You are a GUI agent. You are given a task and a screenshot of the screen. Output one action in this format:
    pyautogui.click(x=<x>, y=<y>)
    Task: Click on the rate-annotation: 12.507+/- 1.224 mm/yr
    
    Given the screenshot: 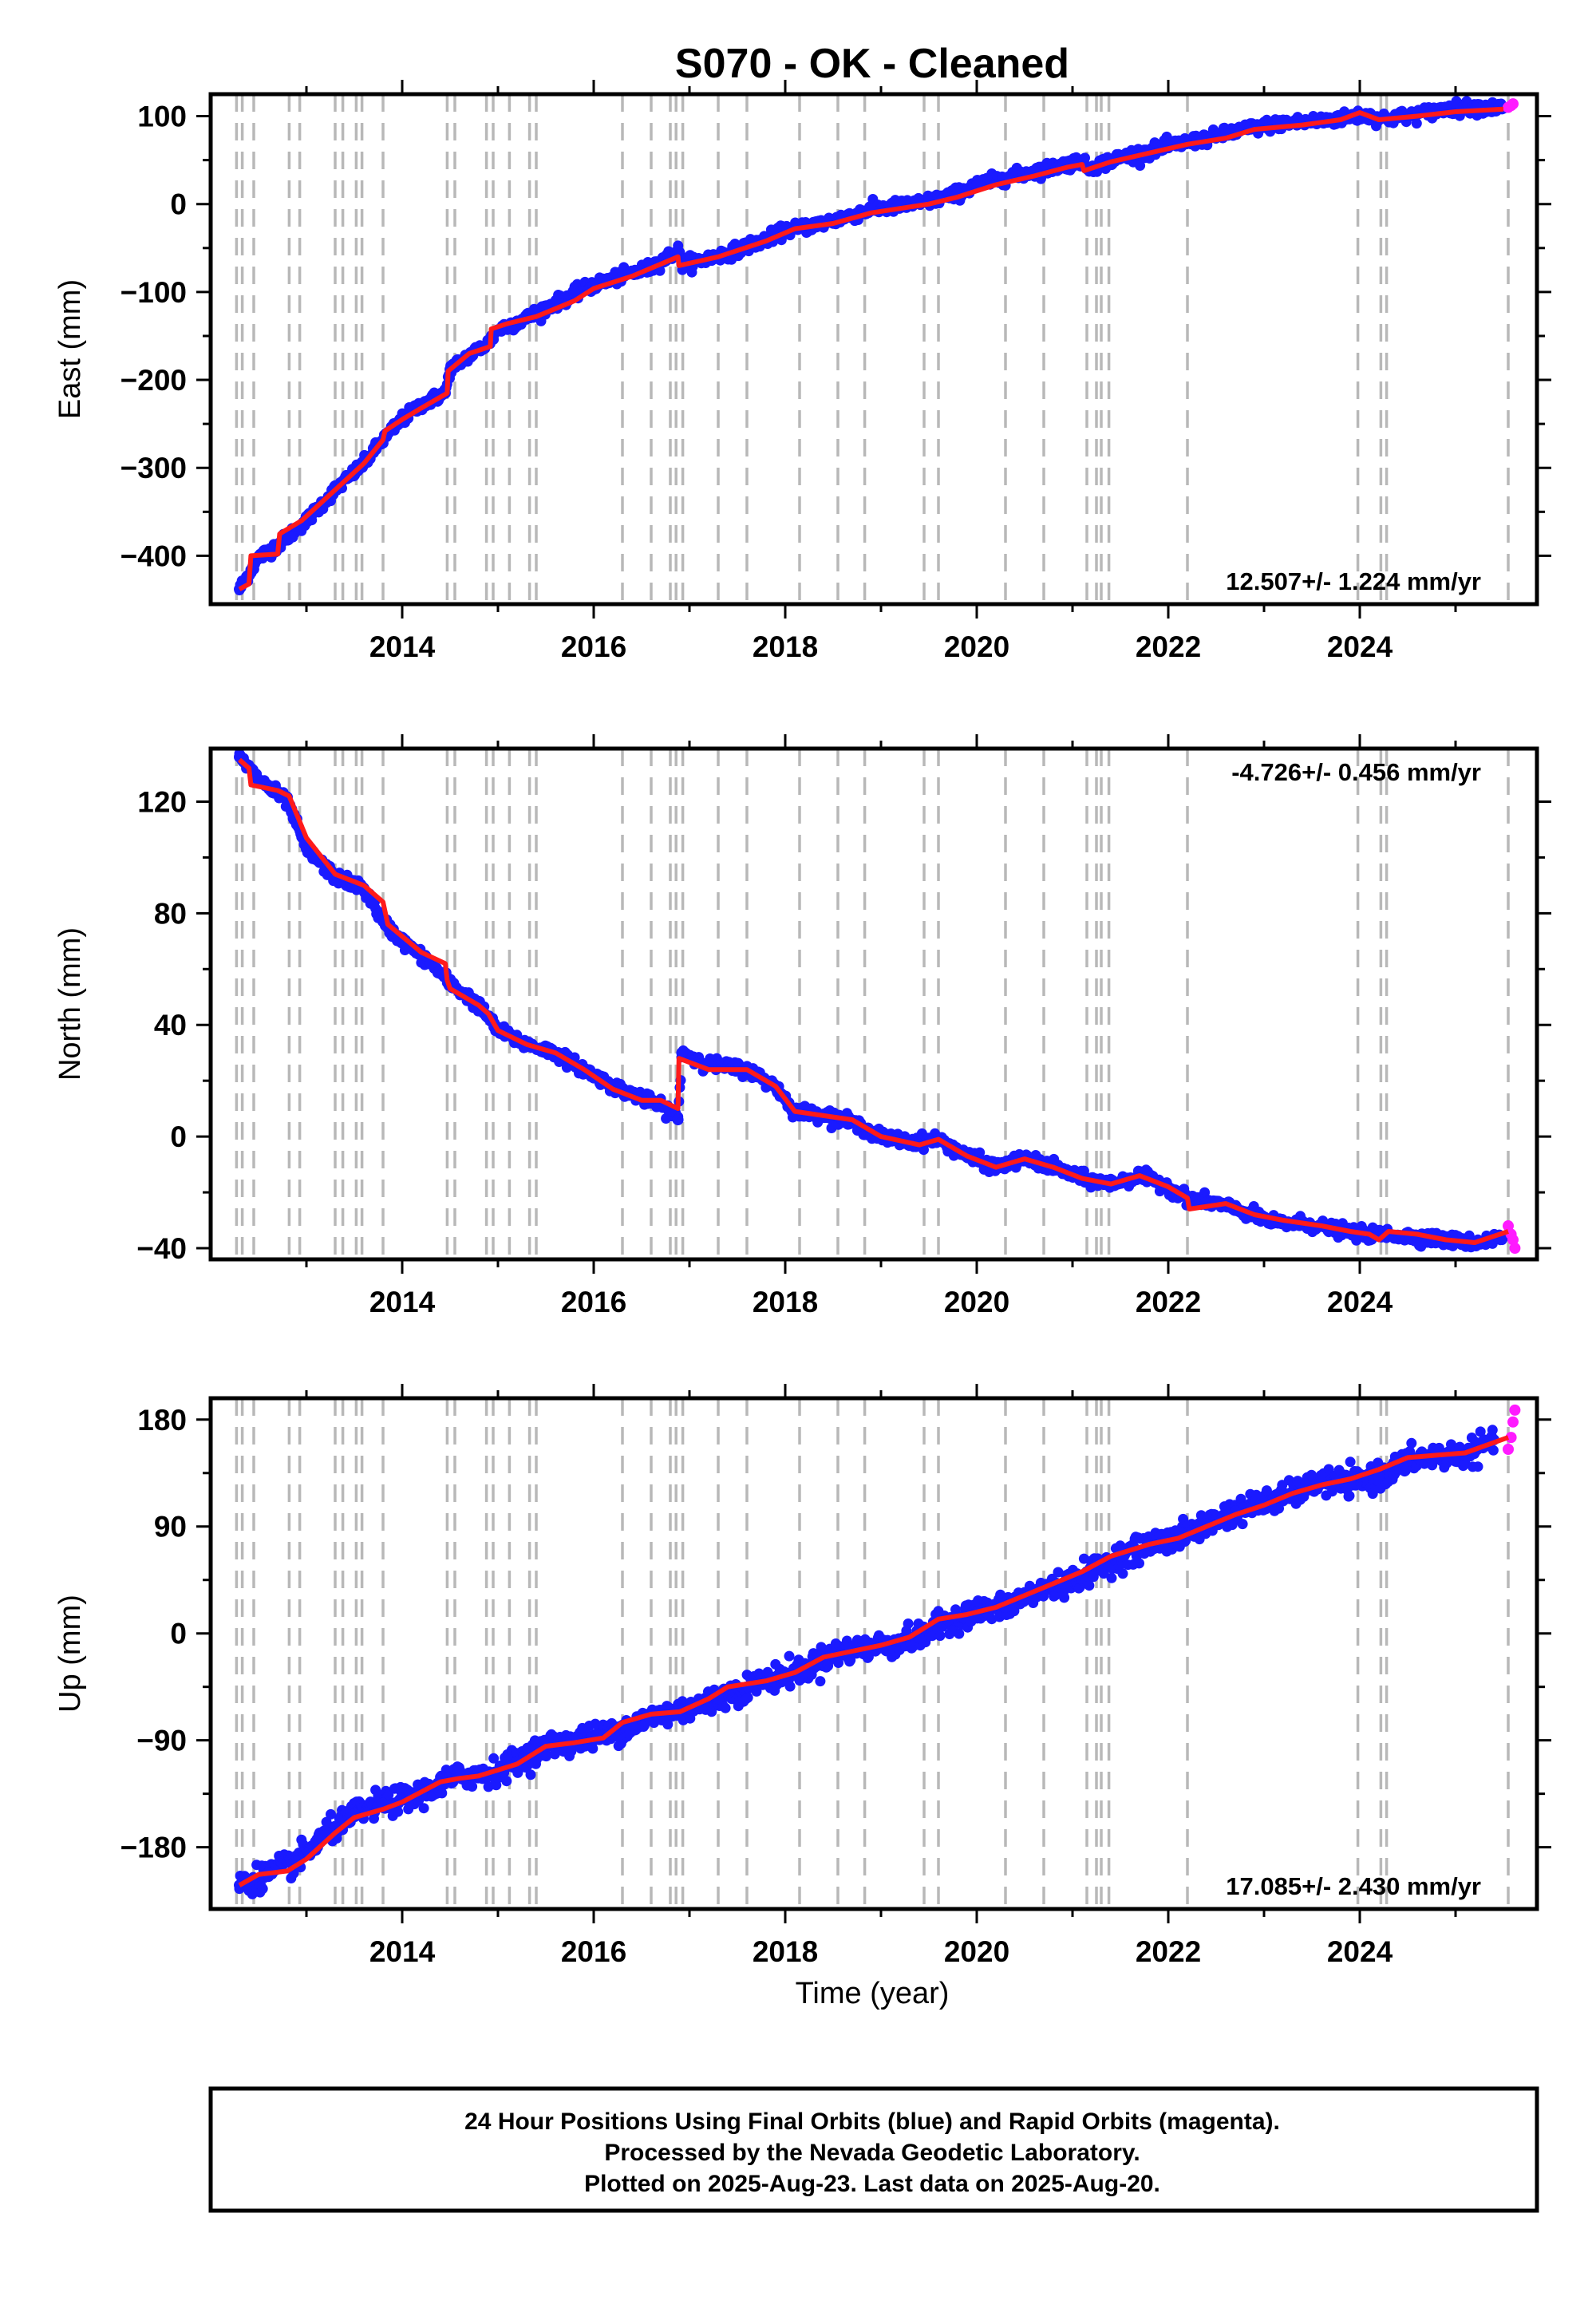 What is the action you would take?
    pyautogui.click(x=1353, y=581)
    